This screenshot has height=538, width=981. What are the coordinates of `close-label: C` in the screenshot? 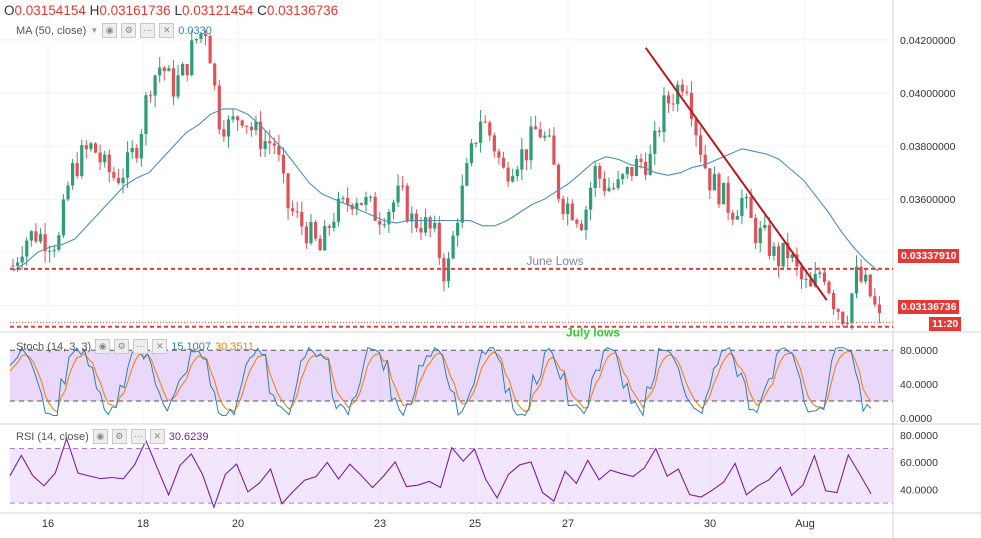 It's located at (262, 10).